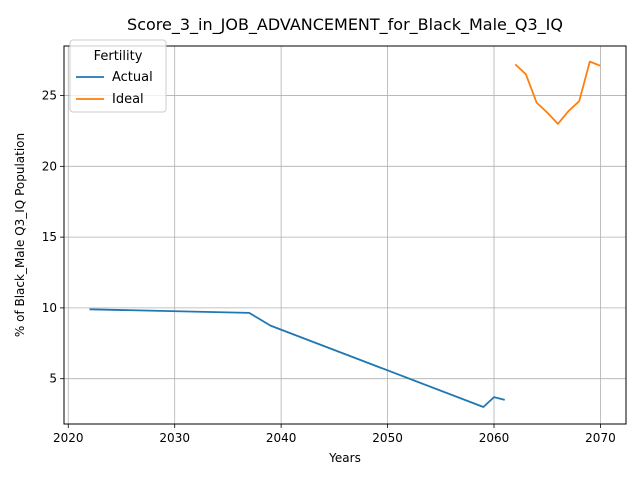 The width and height of the screenshot is (640, 480). Describe the element at coordinates (557, 92) in the screenshot. I see `series-line-ideal` at that location.